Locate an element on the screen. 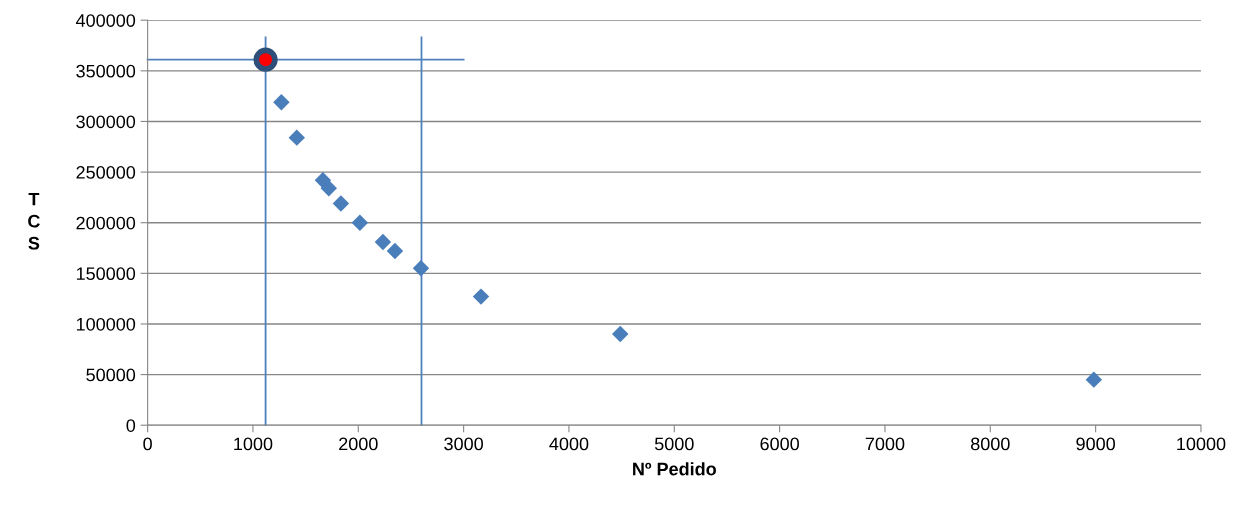 The width and height of the screenshot is (1251, 505). y-tick-label: 350000 is located at coordinates (106, 71).